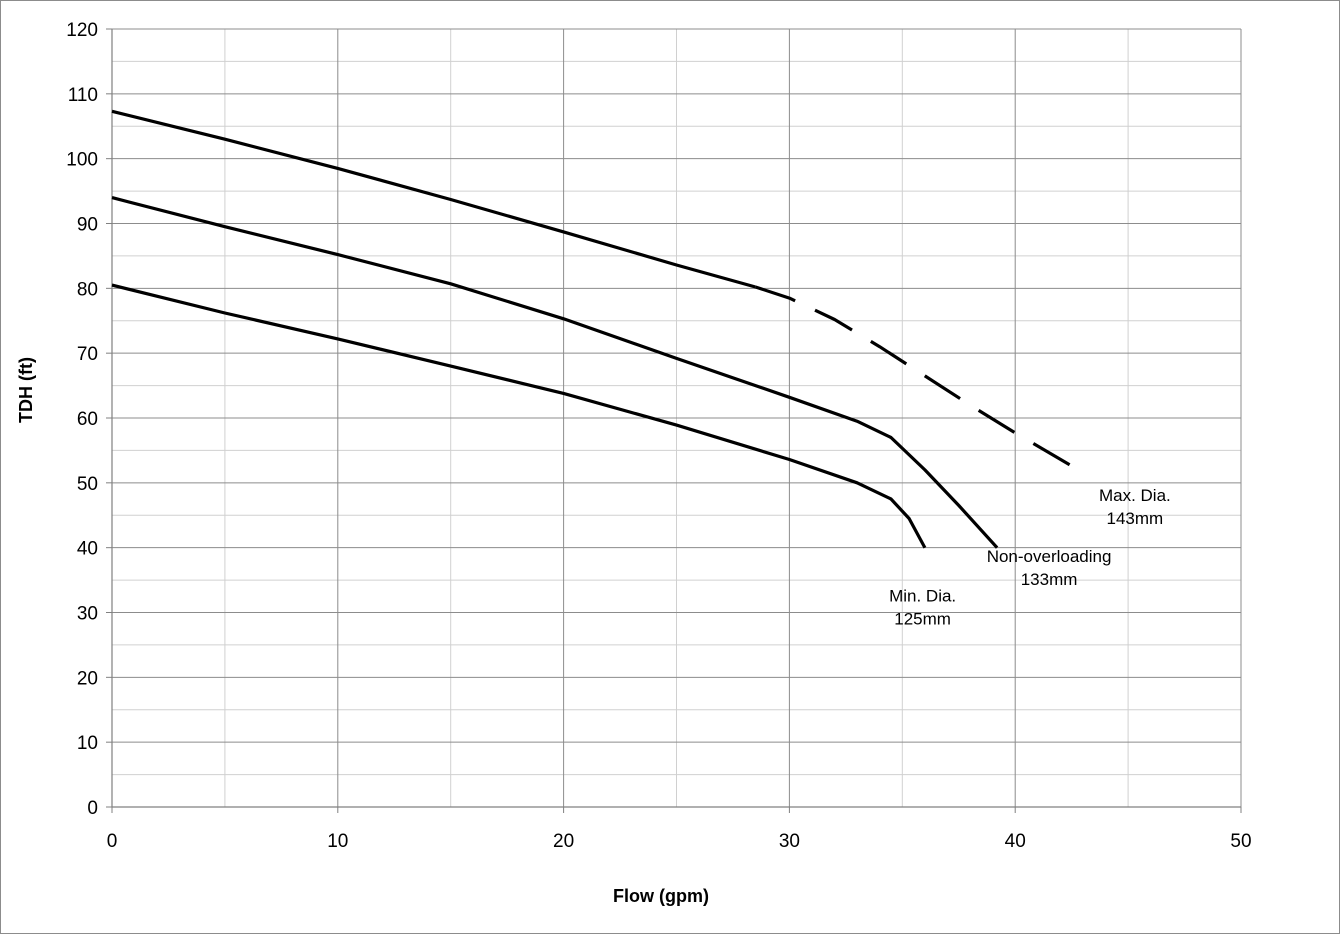  Describe the element at coordinates (87, 549) in the screenshot. I see `y-tick-label: 40` at that location.